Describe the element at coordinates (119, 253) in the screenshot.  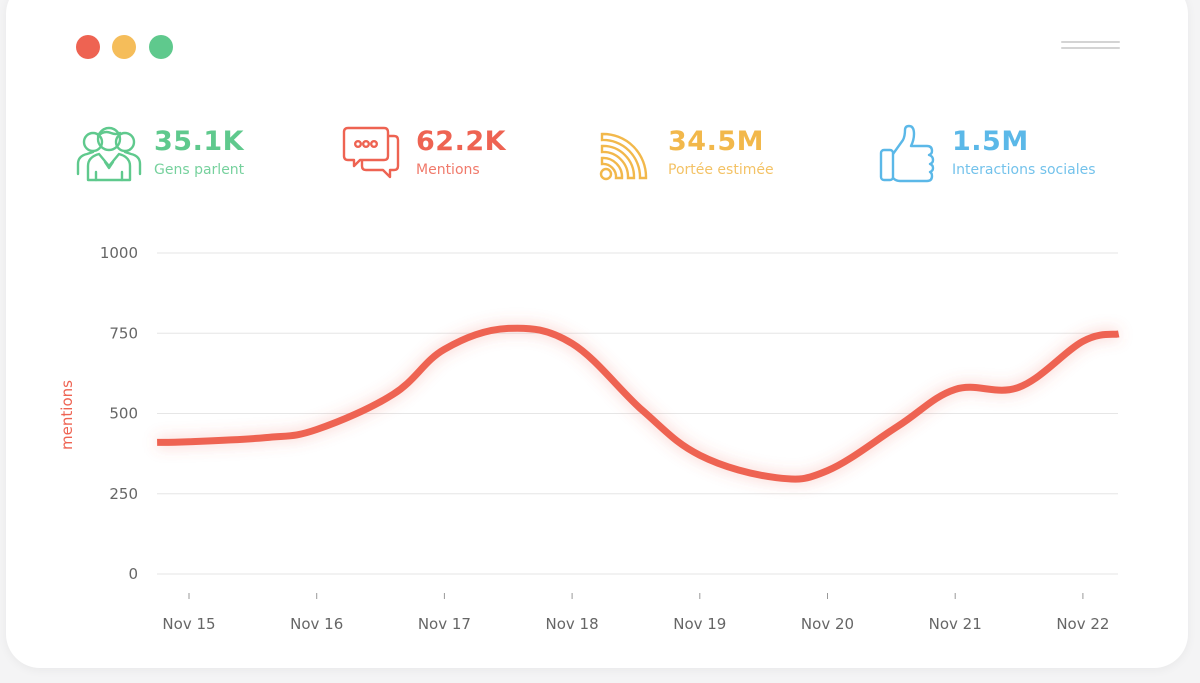
I see `y-tick-label: 1000` at that location.